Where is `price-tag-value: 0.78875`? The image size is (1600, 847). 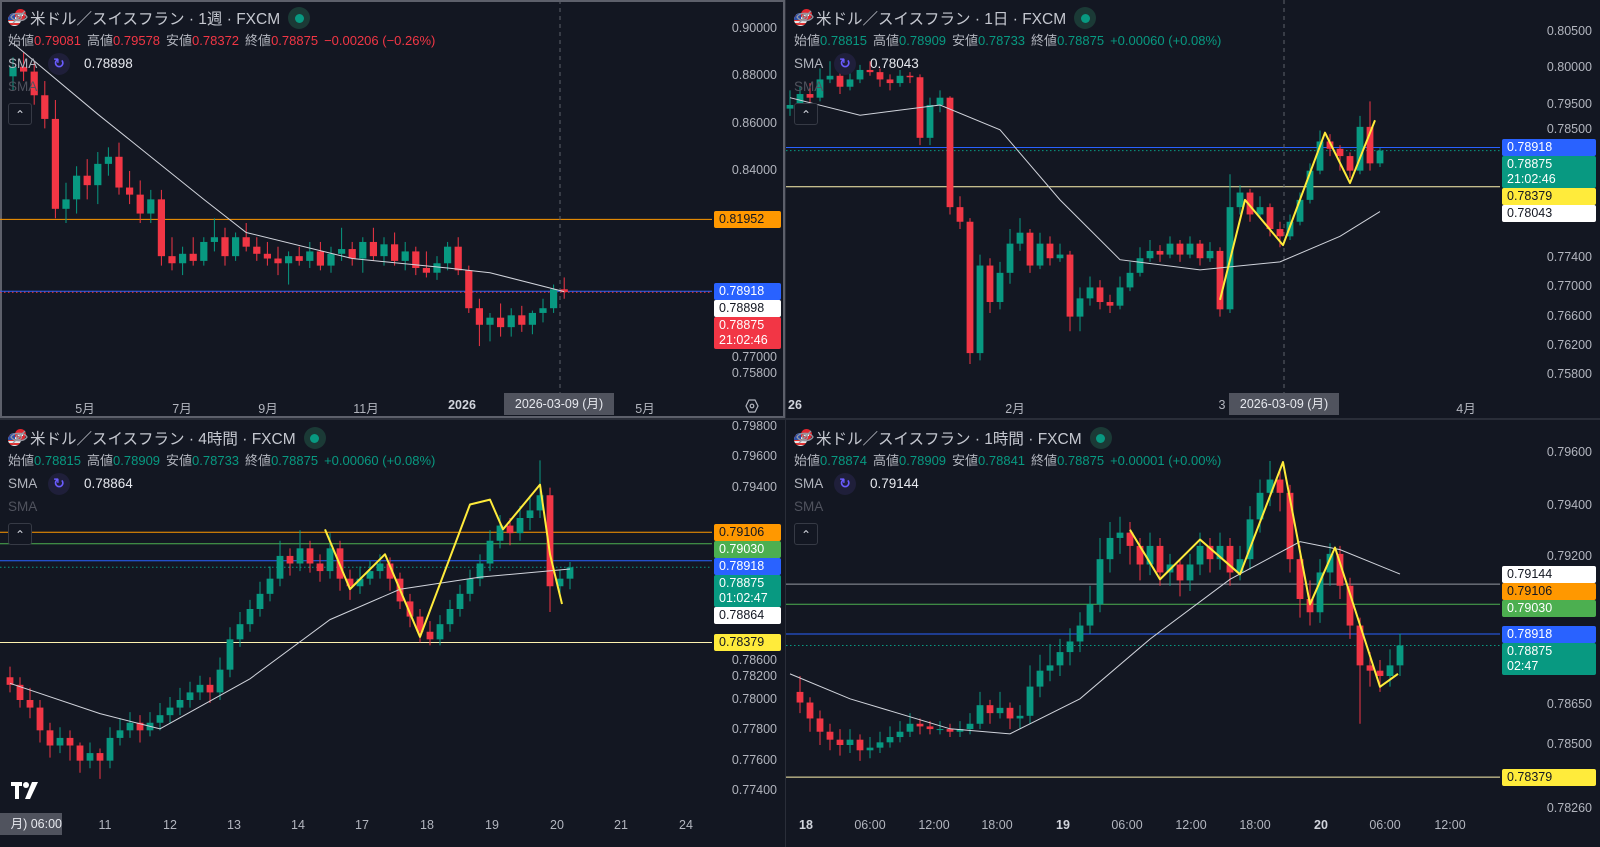 price-tag-value: 0.78875 is located at coordinates (742, 582).